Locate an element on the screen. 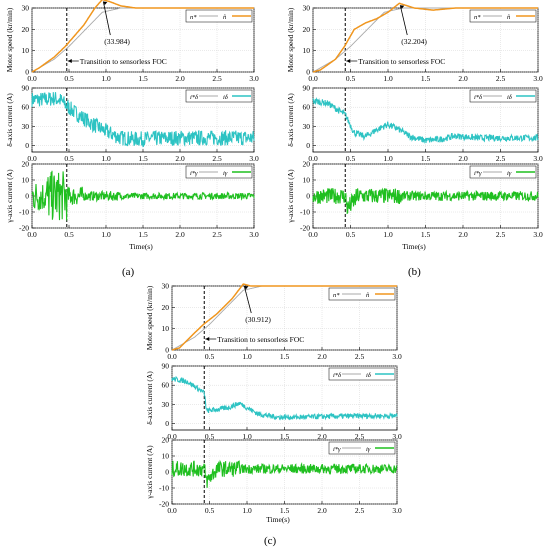  panel-label-a: (a) is located at coordinates (128, 272).